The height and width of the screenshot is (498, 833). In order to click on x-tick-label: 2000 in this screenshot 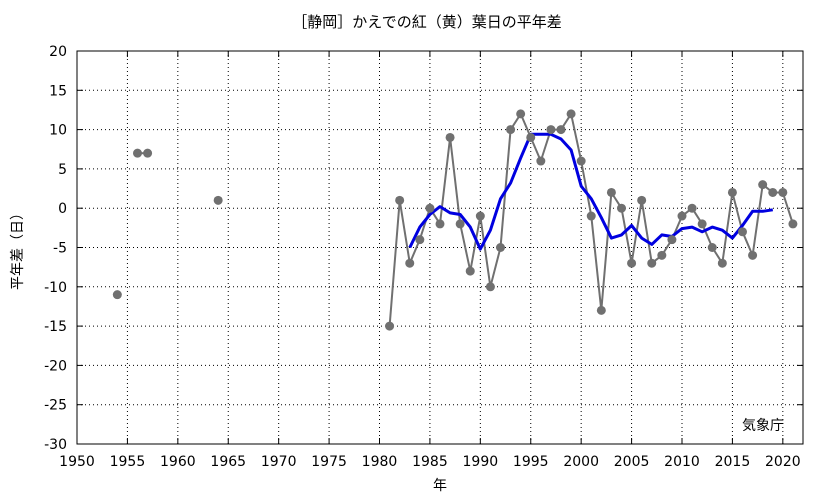, I will do `click(581, 462)`.